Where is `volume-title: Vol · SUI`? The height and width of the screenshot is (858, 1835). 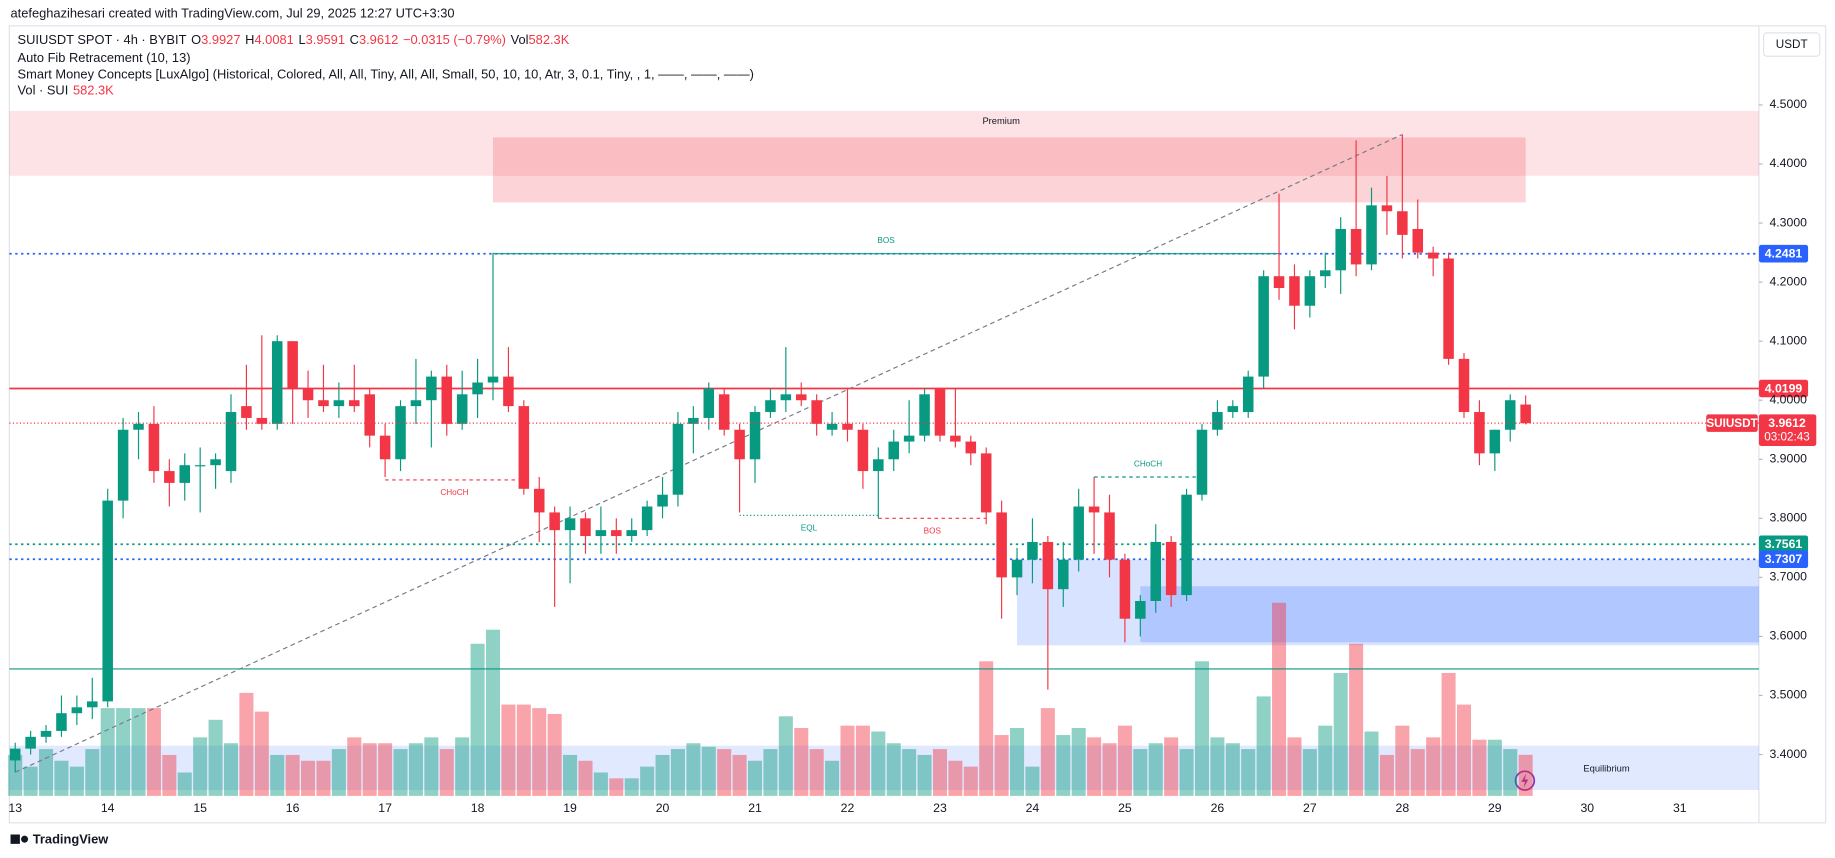
volume-title: Vol · SUI is located at coordinates (43, 90).